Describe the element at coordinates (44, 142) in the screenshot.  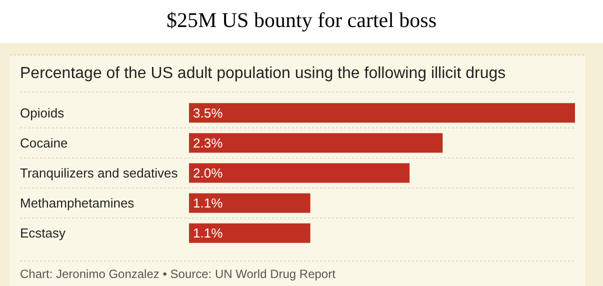
I see `y-tick-label: Cocaine` at that location.